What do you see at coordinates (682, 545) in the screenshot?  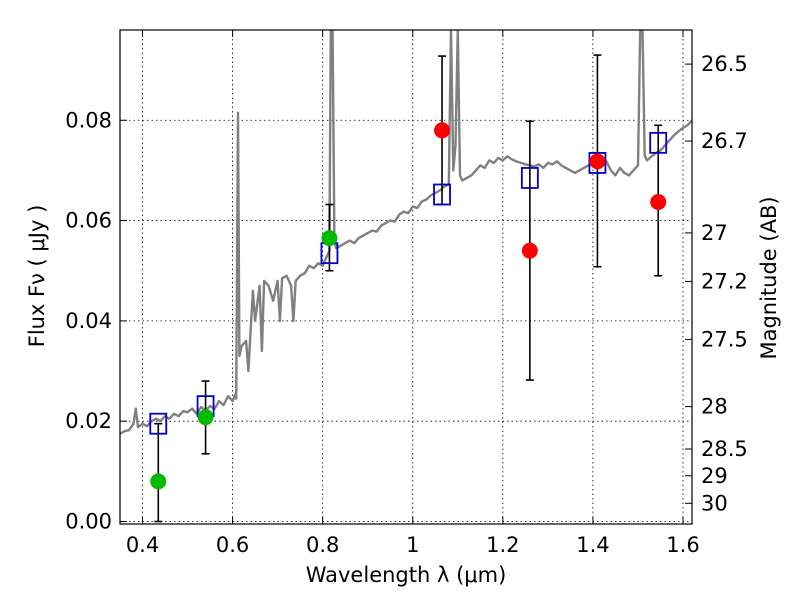 I see `x-tick-label: 1.6` at bounding box center [682, 545].